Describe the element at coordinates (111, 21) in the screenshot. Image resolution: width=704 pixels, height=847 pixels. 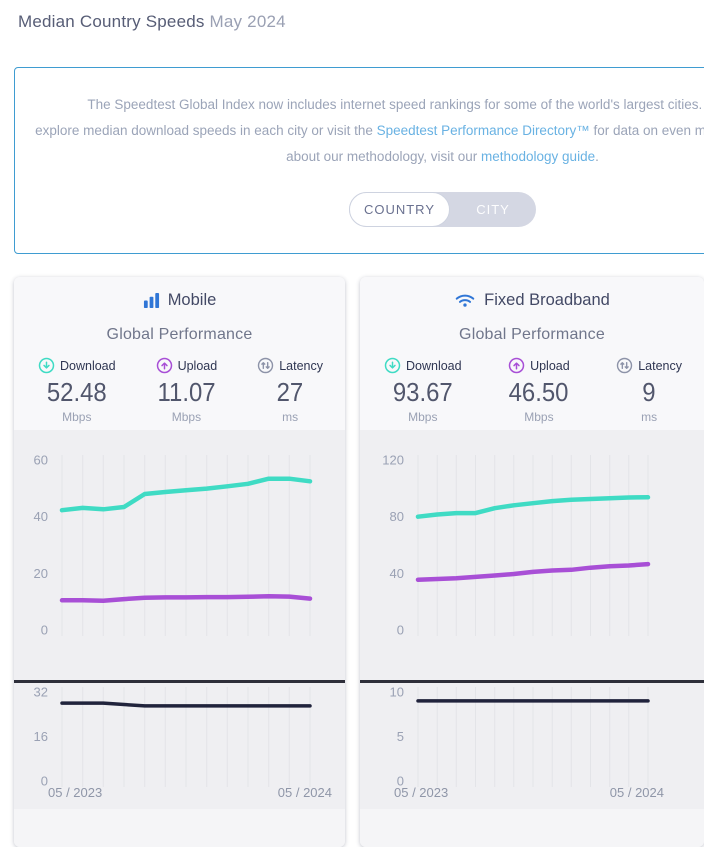
I see `page-title-main: Median Country Speeds` at that location.